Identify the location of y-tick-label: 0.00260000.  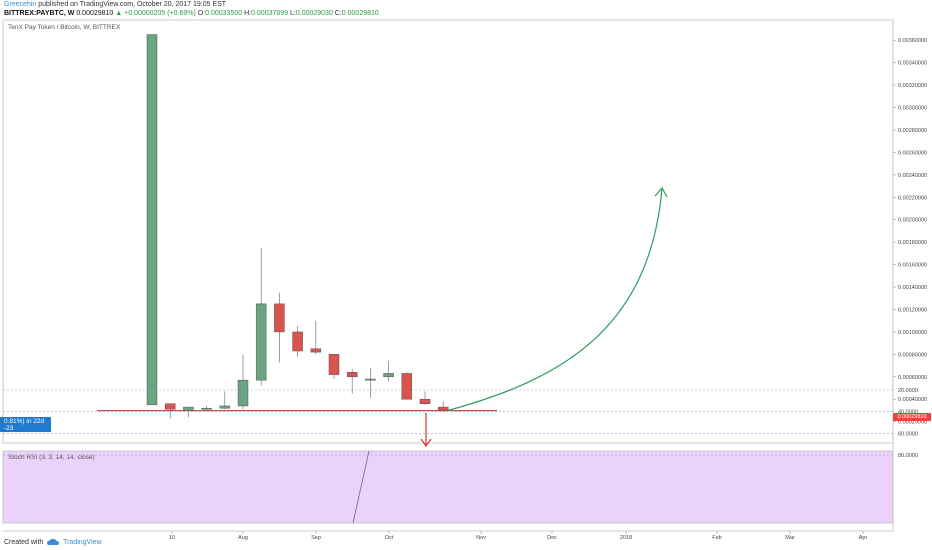
(912, 153).